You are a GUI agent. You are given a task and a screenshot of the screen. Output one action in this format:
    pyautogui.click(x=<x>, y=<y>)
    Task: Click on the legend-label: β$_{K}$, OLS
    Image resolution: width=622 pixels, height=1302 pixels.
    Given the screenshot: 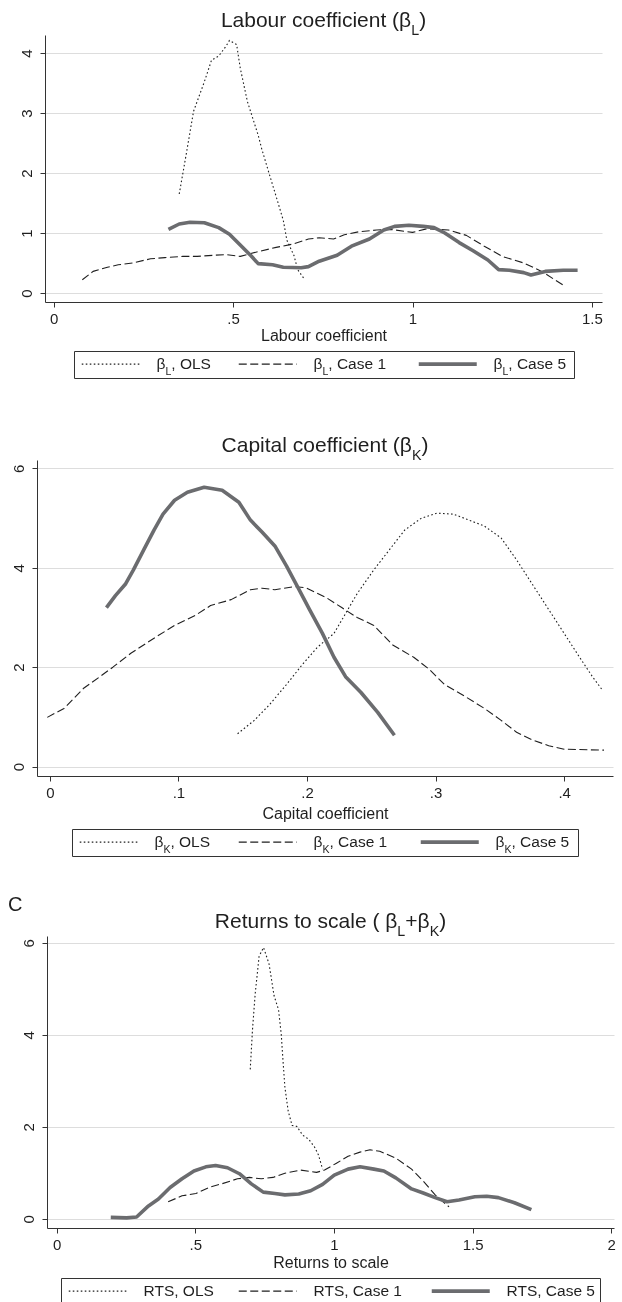 What is the action you would take?
    pyautogui.click(x=182, y=844)
    